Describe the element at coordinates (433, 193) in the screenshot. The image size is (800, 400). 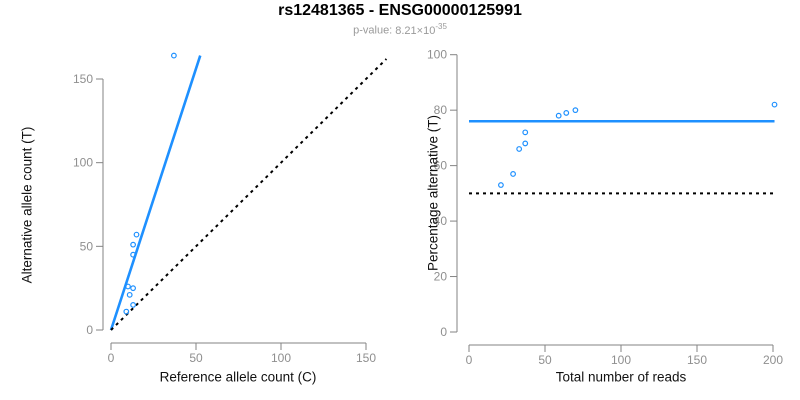
I see `right-y-axis-label: Percentage alternative (T)` at that location.